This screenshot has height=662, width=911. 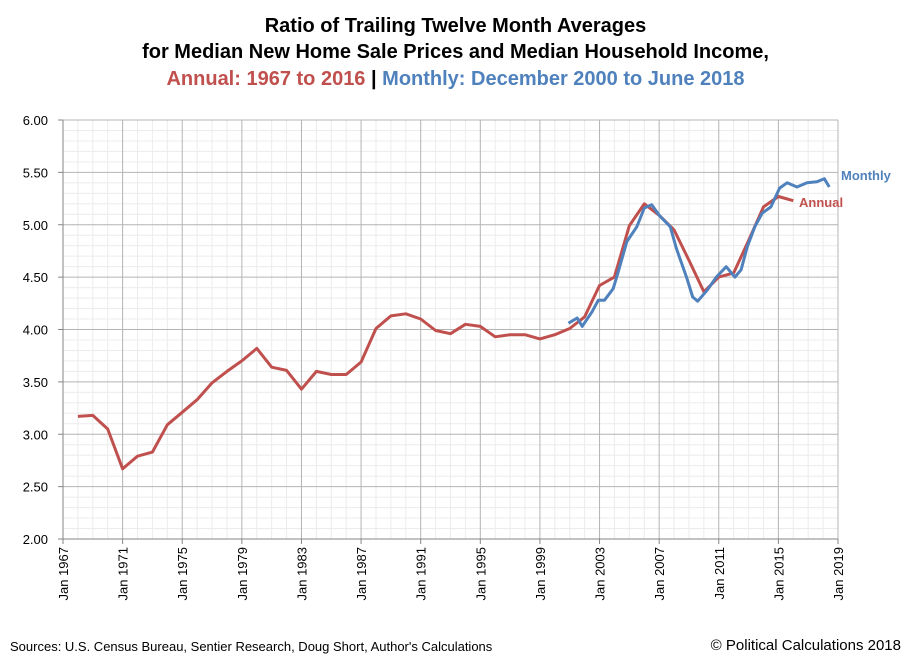 I want to click on x-tick-label: Jan 1991, so click(x=421, y=574).